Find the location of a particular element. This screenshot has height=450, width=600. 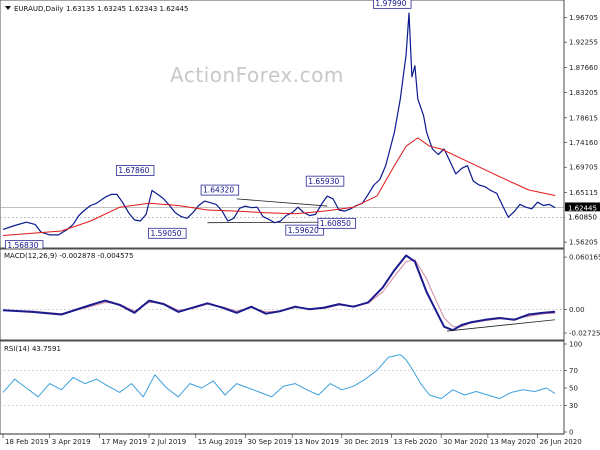

support-price-tag: 1.60850 is located at coordinates (582, 217).